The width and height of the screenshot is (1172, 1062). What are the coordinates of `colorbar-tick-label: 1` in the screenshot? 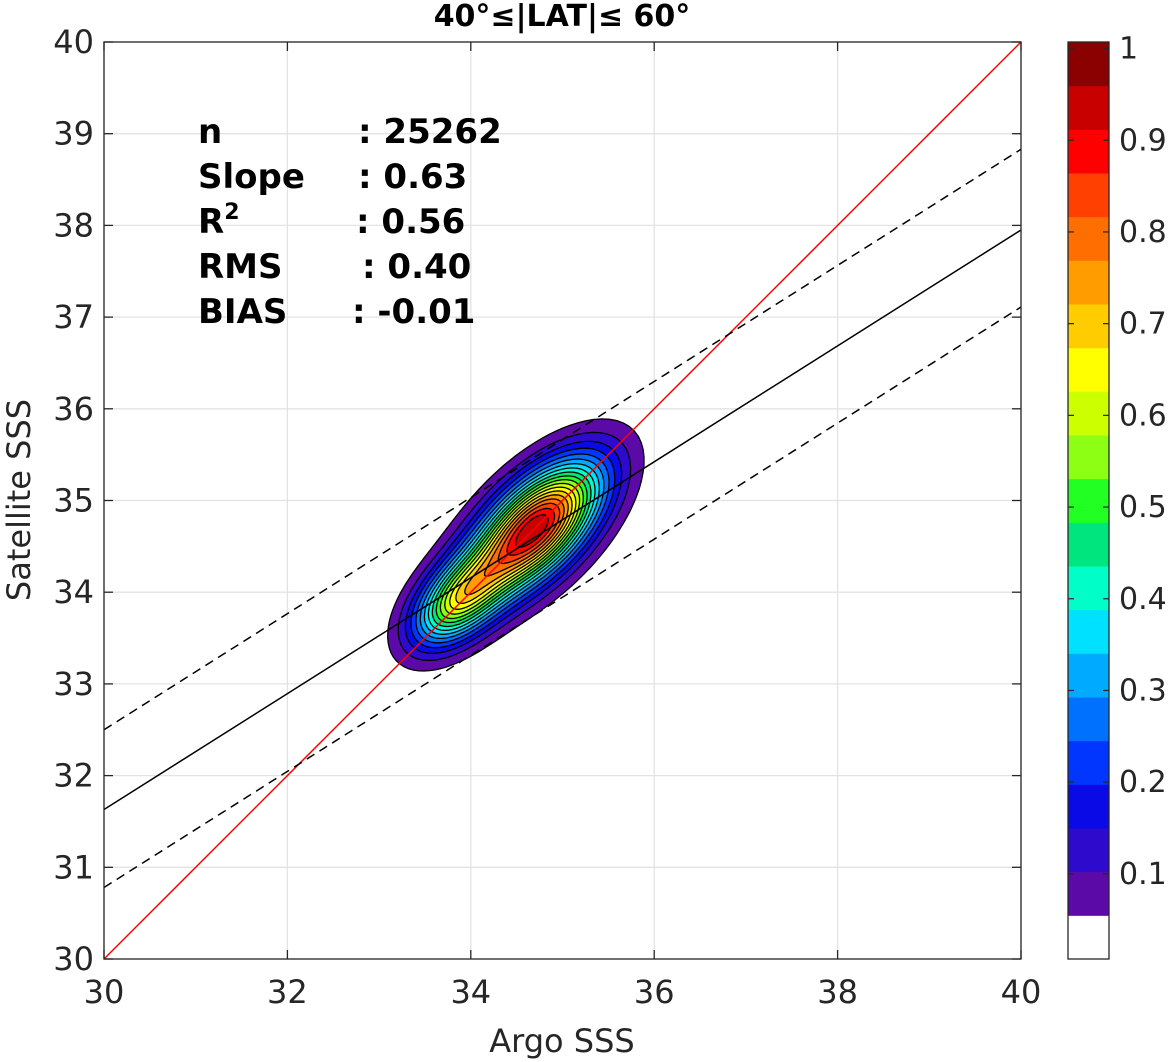 It's located at (1128, 49).